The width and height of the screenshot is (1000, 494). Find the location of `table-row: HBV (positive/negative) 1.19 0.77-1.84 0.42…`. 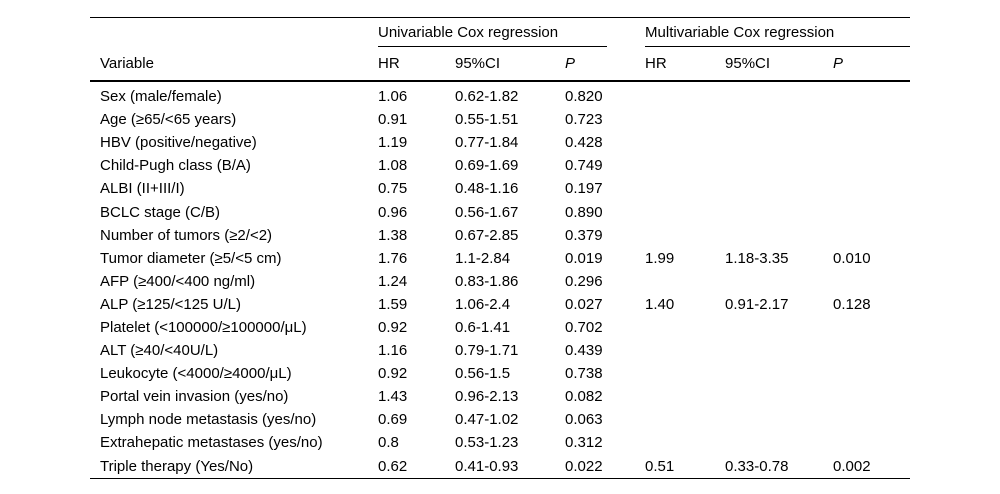

table-row: HBV (positive/negative) 1.19 0.77-1.84 0.42… is located at coordinates (500, 142).